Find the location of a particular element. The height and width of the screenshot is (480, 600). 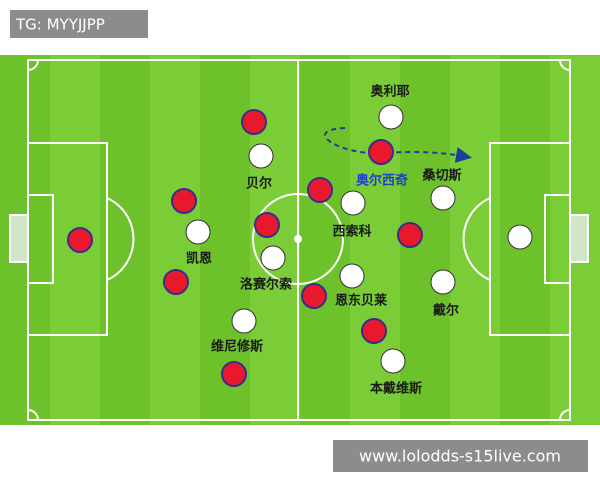

player-label: 贝尔 is located at coordinates (259, 184).